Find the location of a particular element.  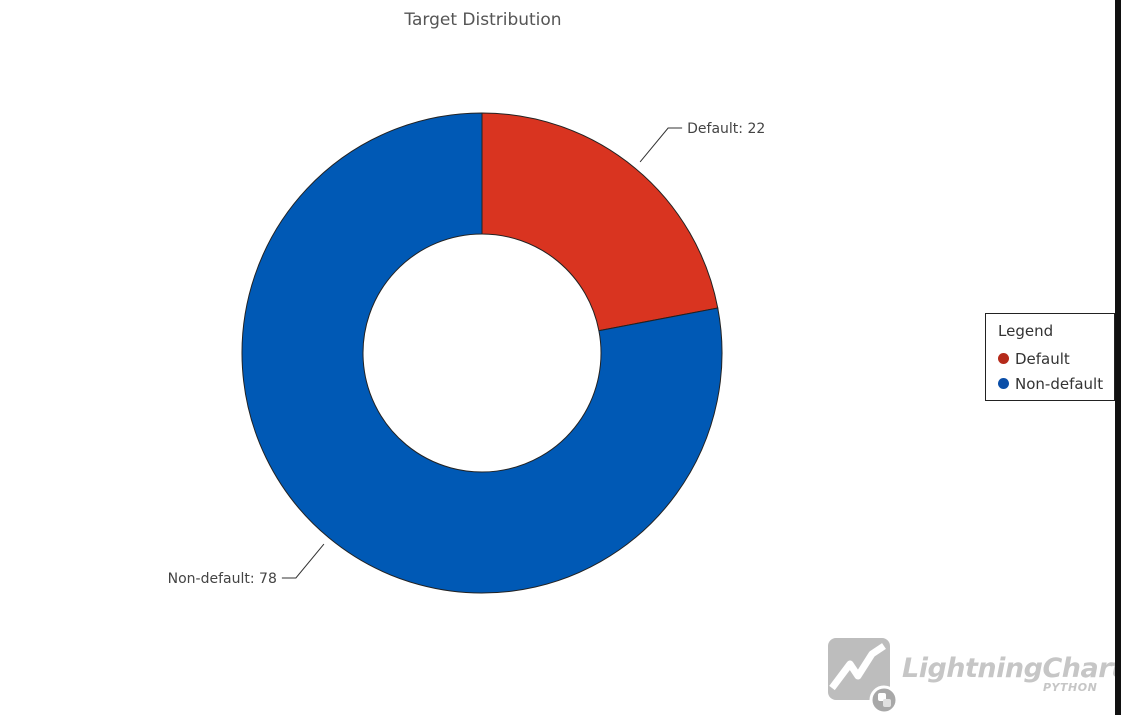

logo-wordmark: LightningChart® is located at coordinates (1011, 668).